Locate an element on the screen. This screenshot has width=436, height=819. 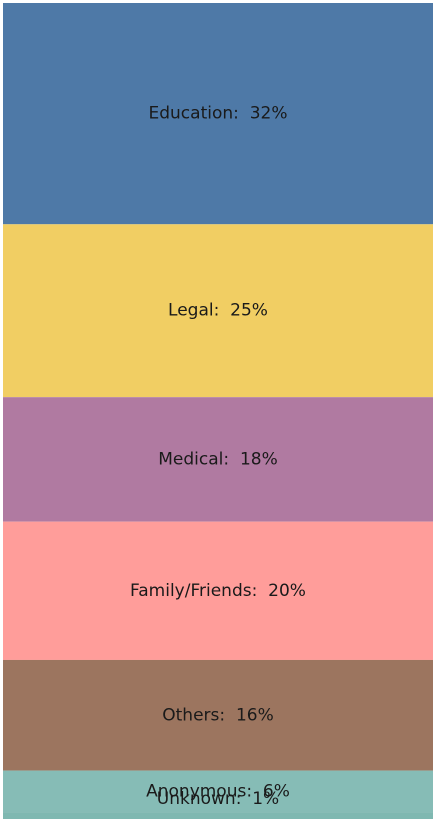
category-label: Family/Friends is located at coordinates (191, 591).